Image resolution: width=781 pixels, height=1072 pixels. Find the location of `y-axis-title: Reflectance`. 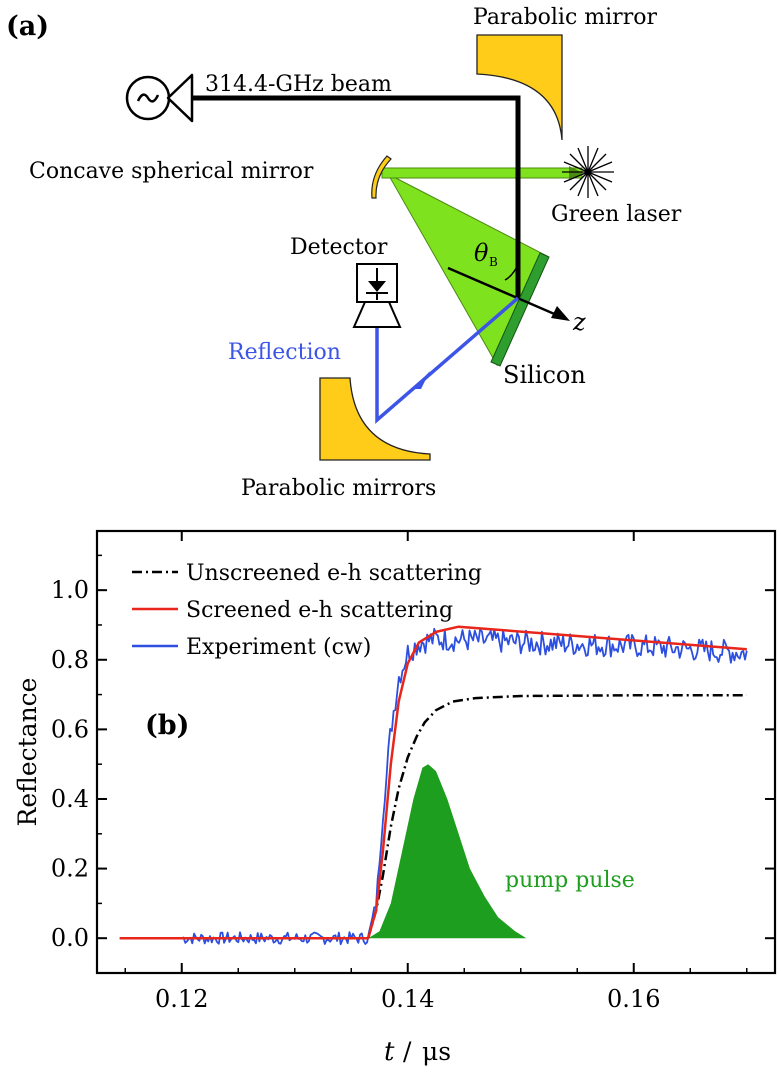

y-axis-title: Reflectance is located at coordinates (27, 752).